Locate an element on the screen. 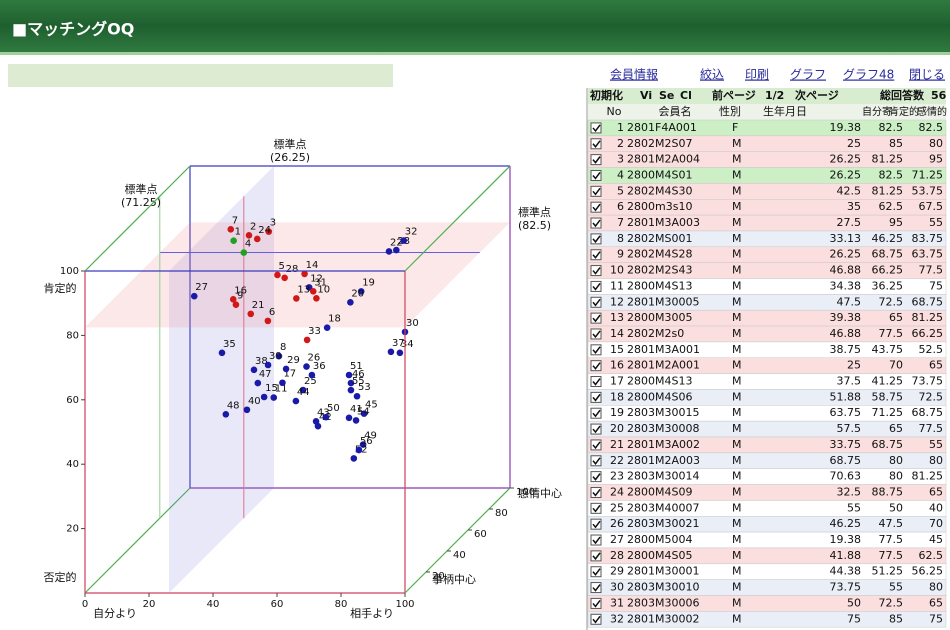 The height and width of the screenshot is (630, 950). nav-link: 絞込 is located at coordinates (712, 74).